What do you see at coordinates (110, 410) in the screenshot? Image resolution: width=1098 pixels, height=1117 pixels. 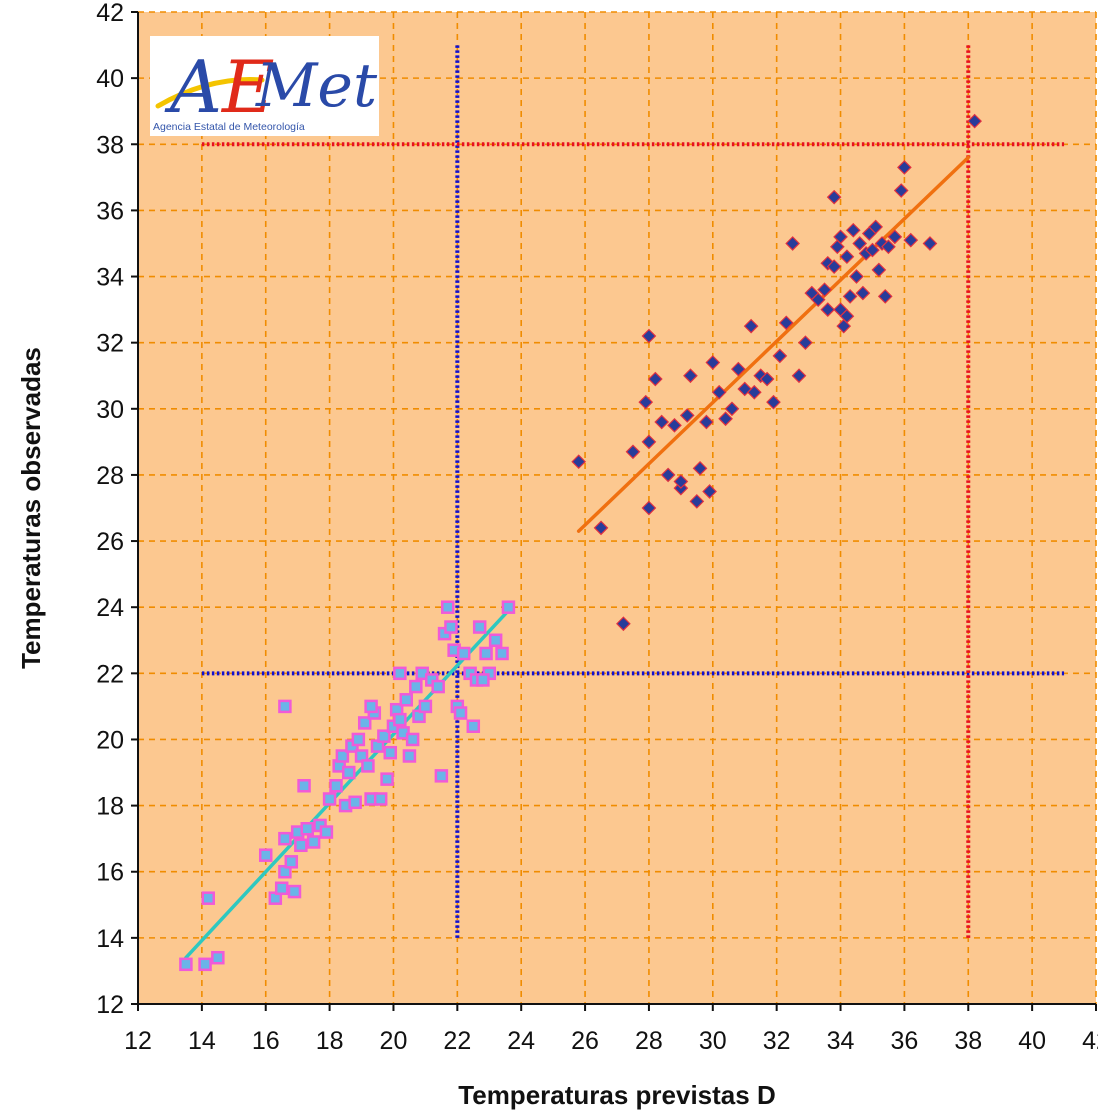 I see `y-tick-label: 30` at bounding box center [110, 410].